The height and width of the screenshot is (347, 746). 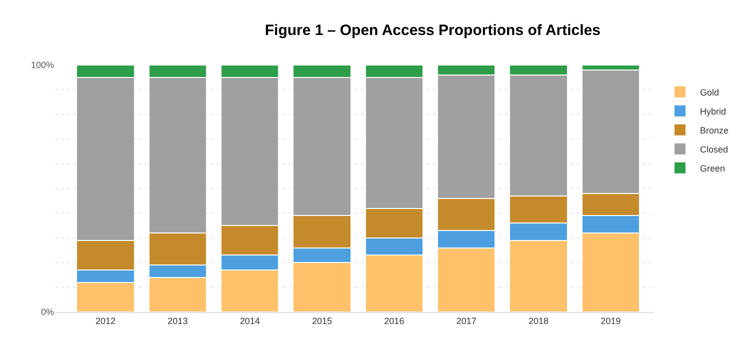 What do you see at coordinates (394, 321) in the screenshot?
I see `x-tick-label: 2016` at bounding box center [394, 321].